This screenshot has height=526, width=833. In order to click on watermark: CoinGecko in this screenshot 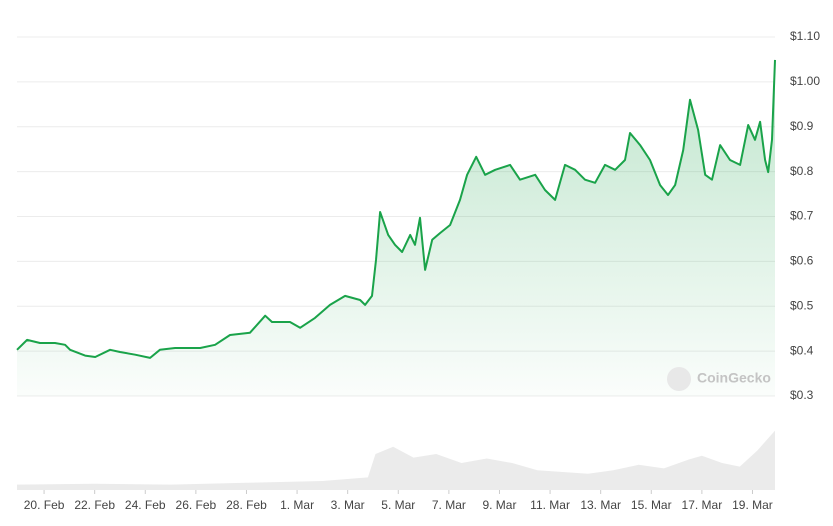, I will do `click(734, 378)`.